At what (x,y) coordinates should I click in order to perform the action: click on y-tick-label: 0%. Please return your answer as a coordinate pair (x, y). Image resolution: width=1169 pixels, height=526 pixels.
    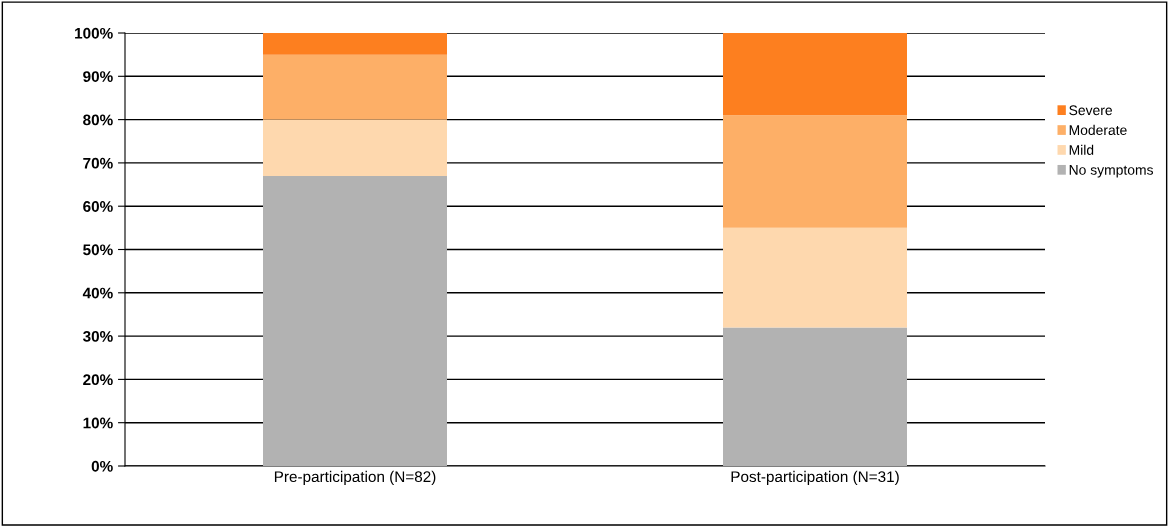
    Looking at the image, I should click on (102, 466).